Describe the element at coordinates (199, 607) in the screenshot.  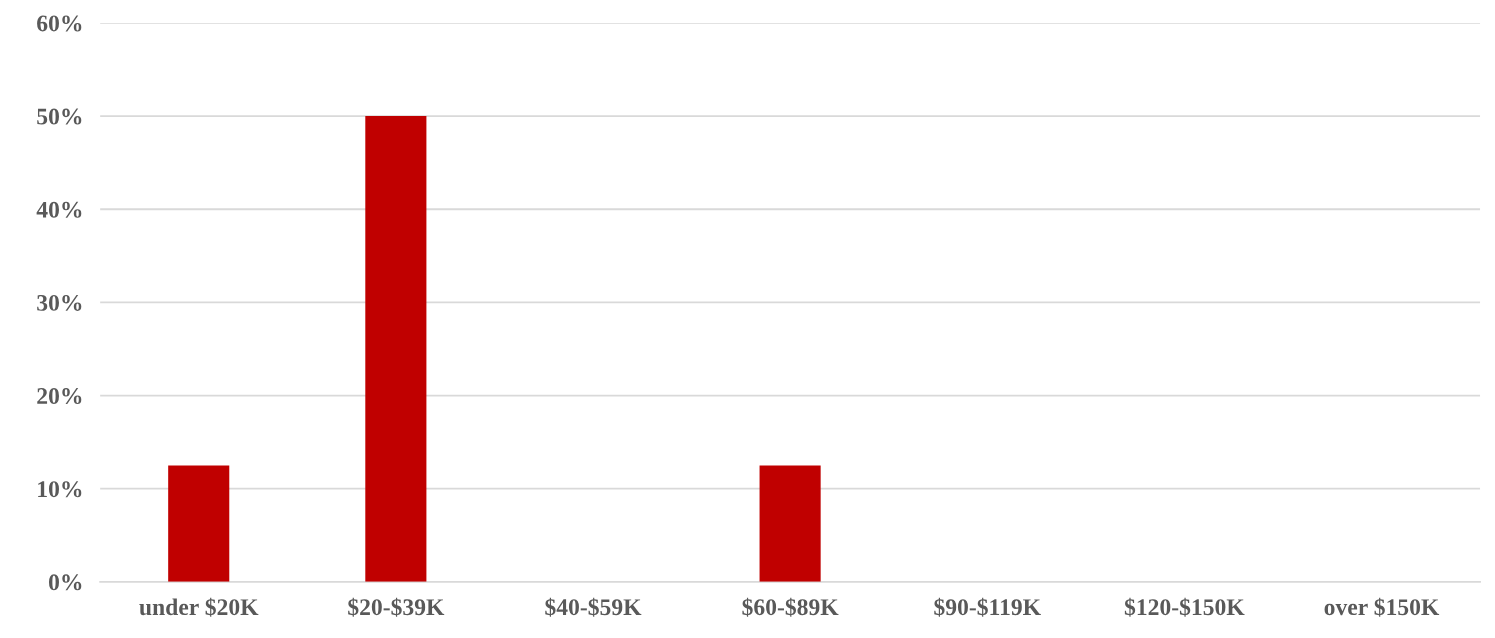
I see `x-tick-label: under $20K` at that location.